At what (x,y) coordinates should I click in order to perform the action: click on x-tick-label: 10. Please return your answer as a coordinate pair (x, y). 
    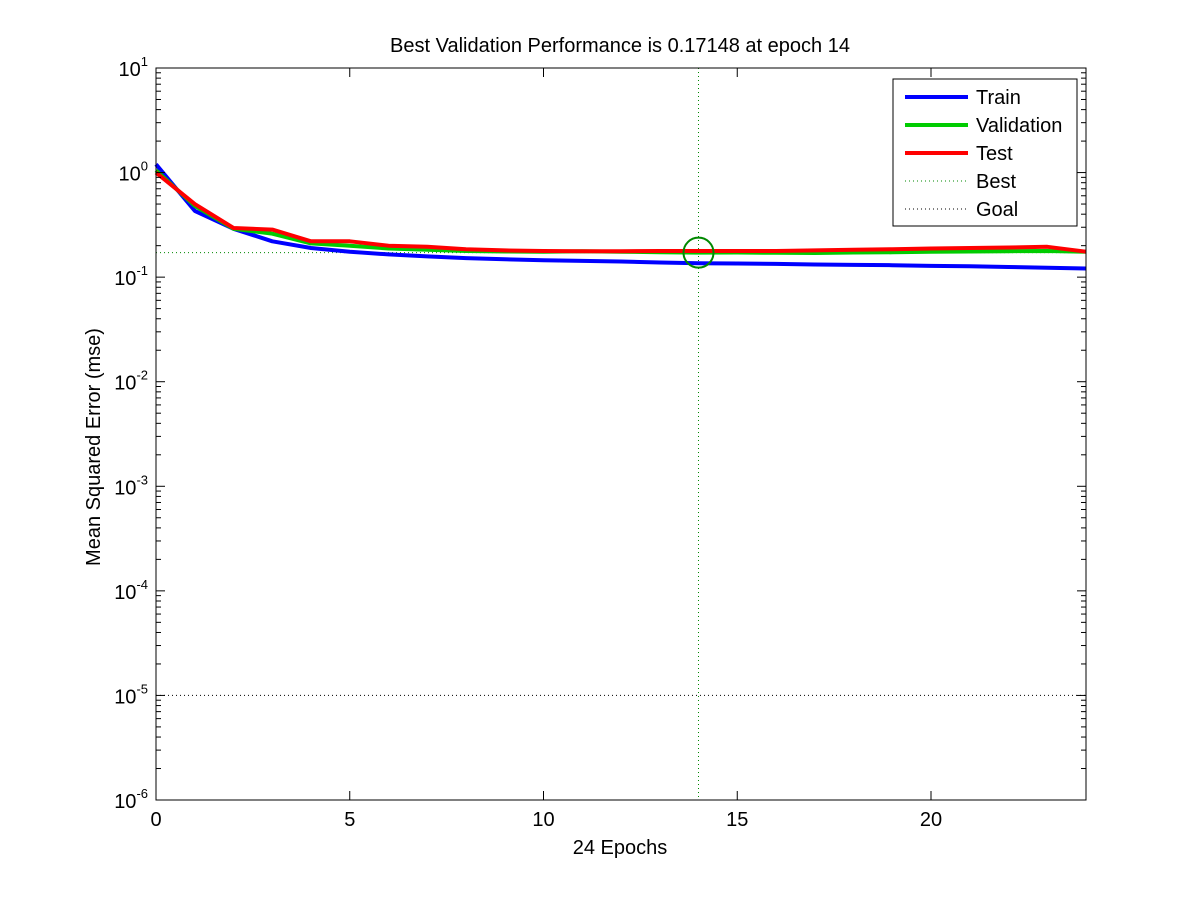
    Looking at the image, I should click on (543, 820).